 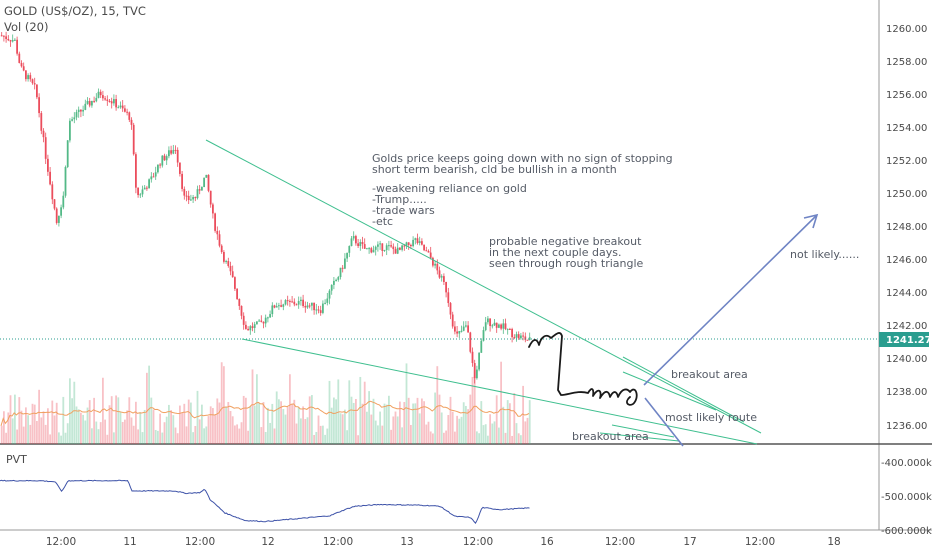 I want to click on pvt-axis: -400.000k -500.000k -600.000k, so click(x=906, y=497).